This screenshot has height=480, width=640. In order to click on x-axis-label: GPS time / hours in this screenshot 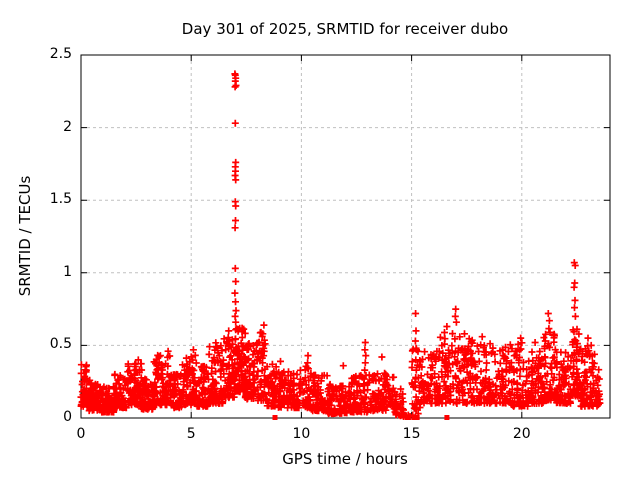, I will do `click(345, 459)`.